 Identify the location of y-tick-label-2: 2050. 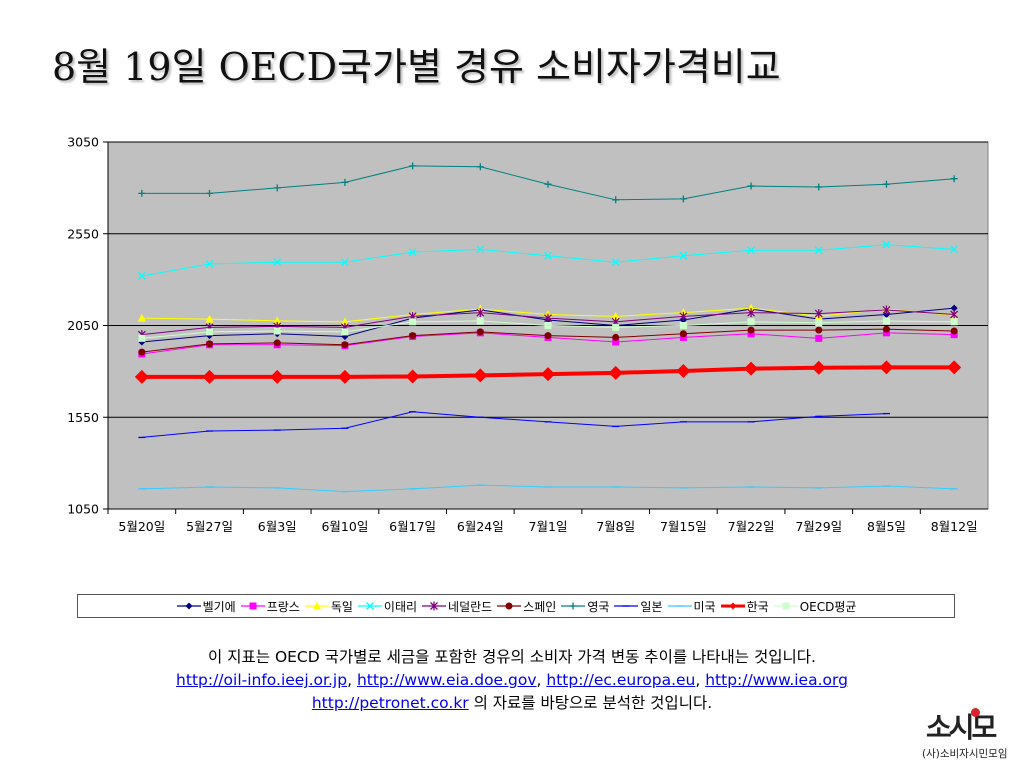
(83, 325).